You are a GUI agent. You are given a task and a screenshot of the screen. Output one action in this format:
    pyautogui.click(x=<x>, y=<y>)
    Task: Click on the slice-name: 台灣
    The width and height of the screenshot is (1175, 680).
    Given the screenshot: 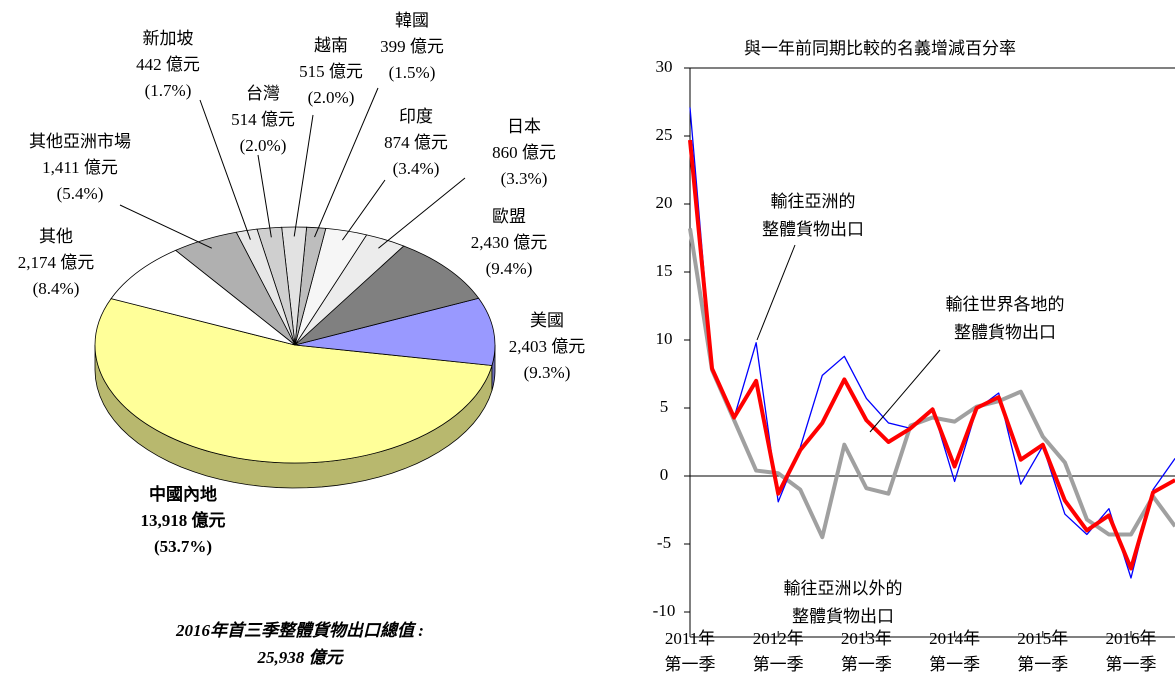 What is the action you would take?
    pyautogui.click(x=263, y=93)
    